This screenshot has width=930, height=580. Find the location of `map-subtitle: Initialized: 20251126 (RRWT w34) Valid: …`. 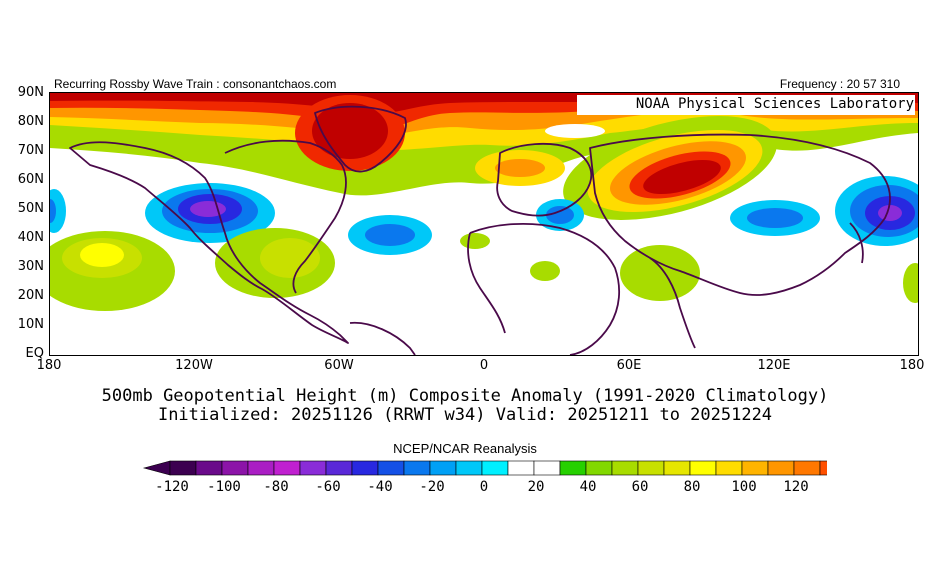

map-subtitle: Initialized: 20251126 (RRWT w34) Valid: … is located at coordinates (465, 415).